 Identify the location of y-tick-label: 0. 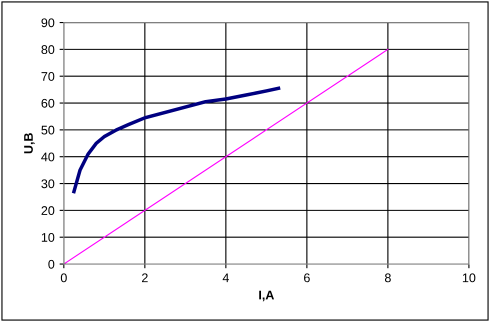
(51, 264).